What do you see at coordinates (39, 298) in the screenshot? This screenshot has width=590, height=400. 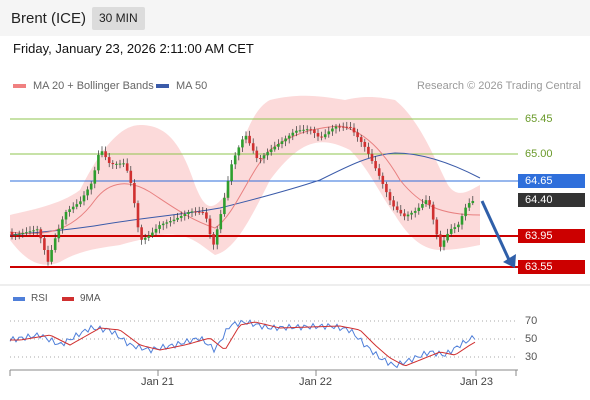 I see `rsi-legend-label: RSI` at bounding box center [39, 298].